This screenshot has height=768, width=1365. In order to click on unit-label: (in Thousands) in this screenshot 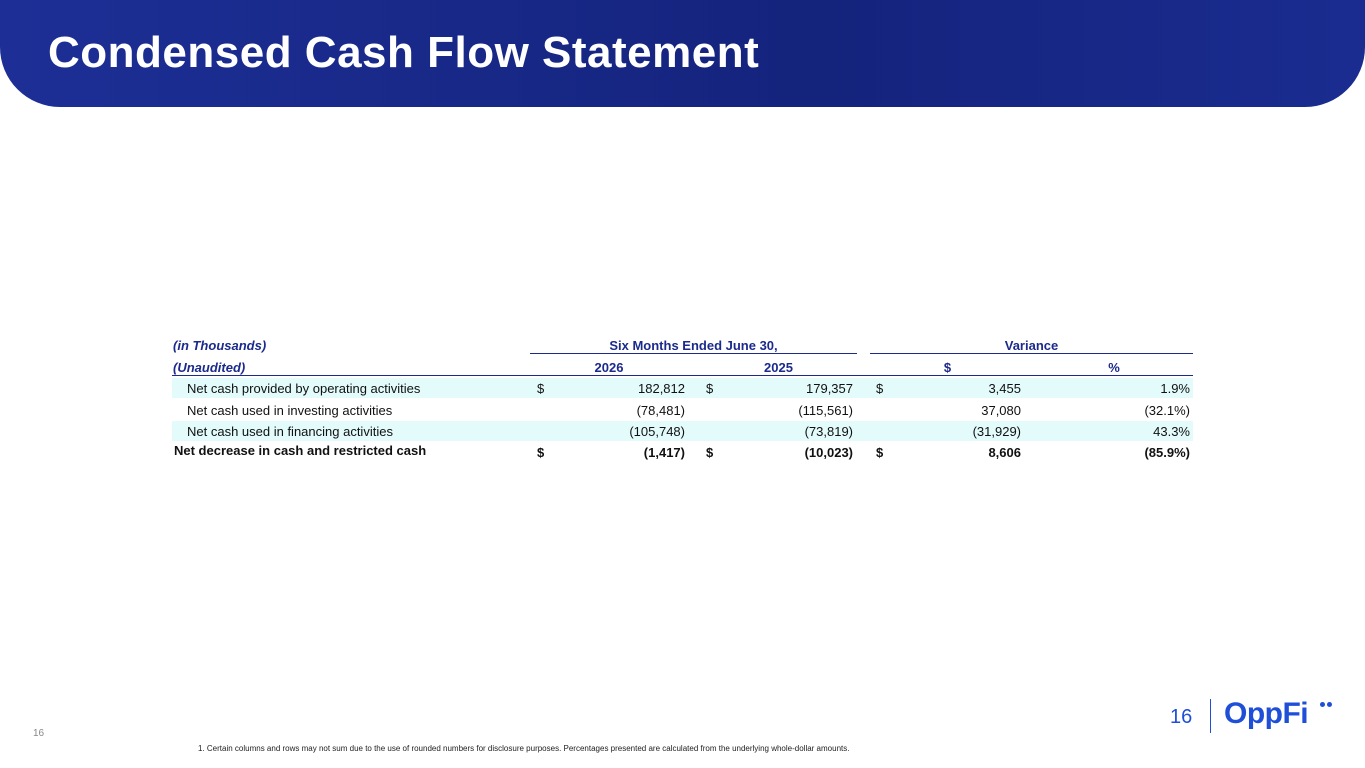, I will do `click(220, 345)`.